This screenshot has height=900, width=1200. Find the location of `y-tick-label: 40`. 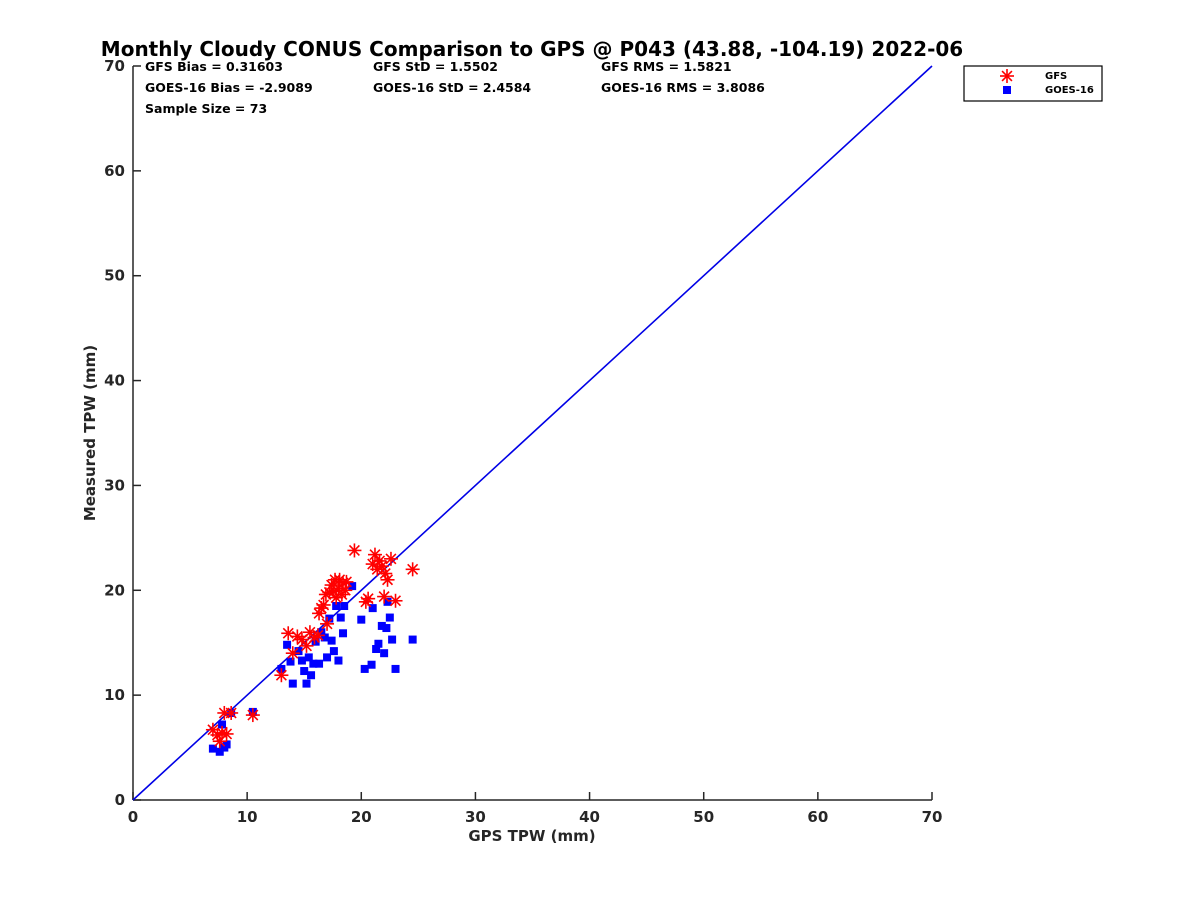

y-tick-label: 40 is located at coordinates (114, 381).